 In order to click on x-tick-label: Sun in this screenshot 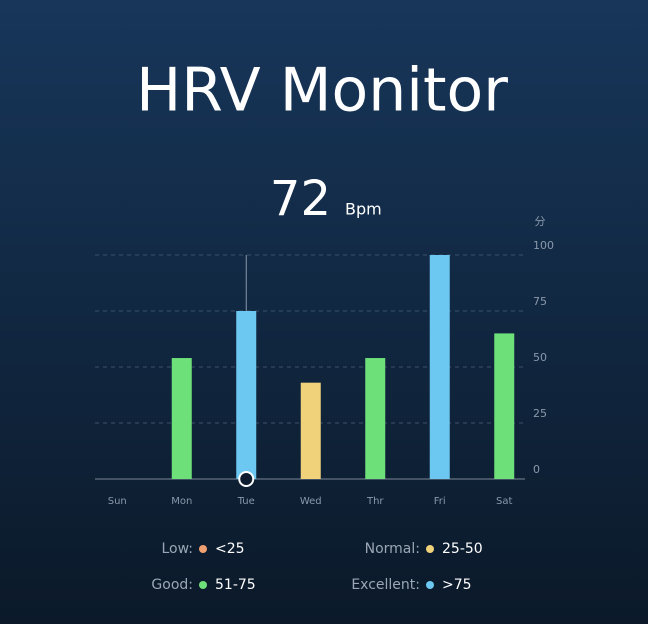, I will do `click(117, 501)`.